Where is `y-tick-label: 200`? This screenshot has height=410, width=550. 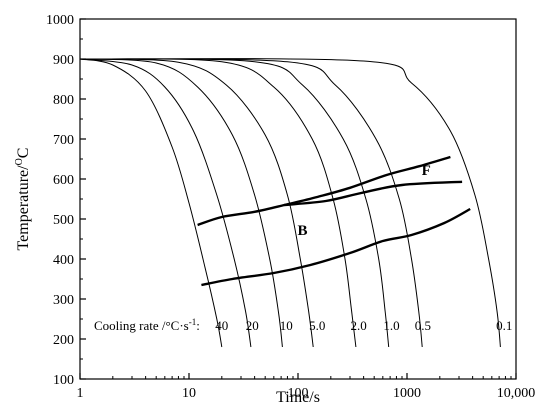 y-tick-label: 200 is located at coordinates (63, 340).